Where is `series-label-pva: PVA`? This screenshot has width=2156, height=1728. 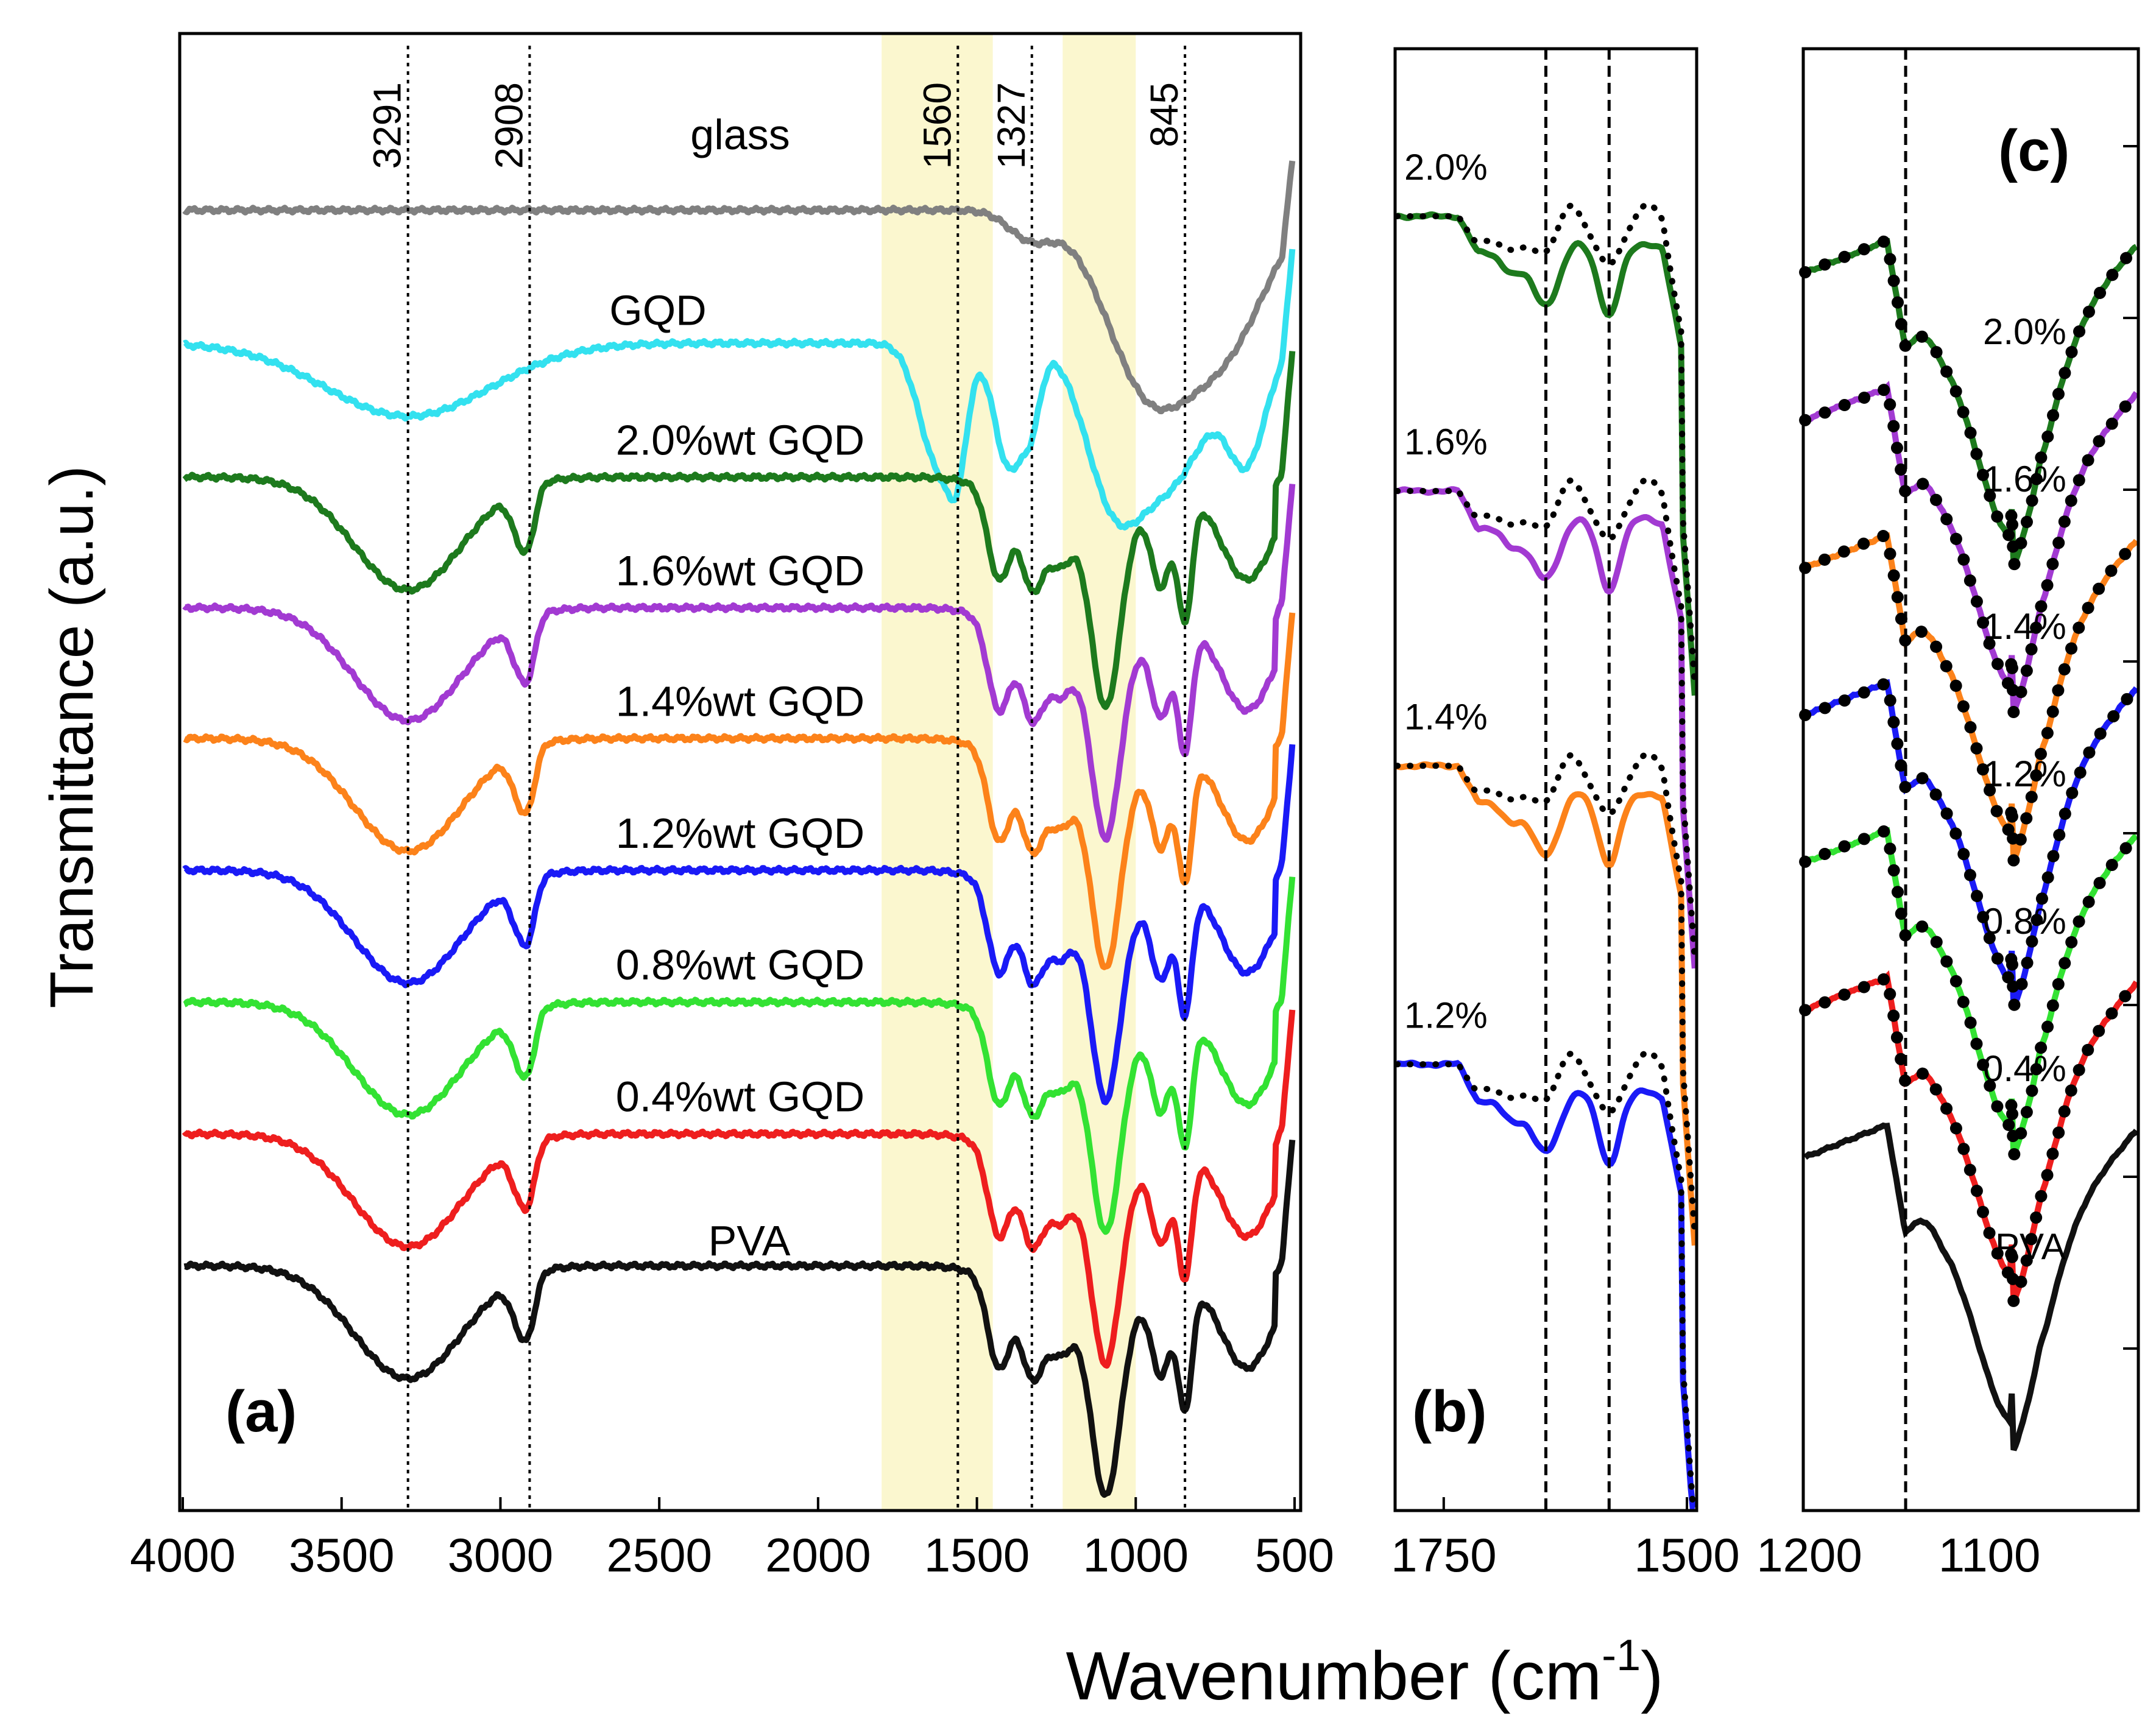
series-label-pva: PVA is located at coordinates (750, 1240).